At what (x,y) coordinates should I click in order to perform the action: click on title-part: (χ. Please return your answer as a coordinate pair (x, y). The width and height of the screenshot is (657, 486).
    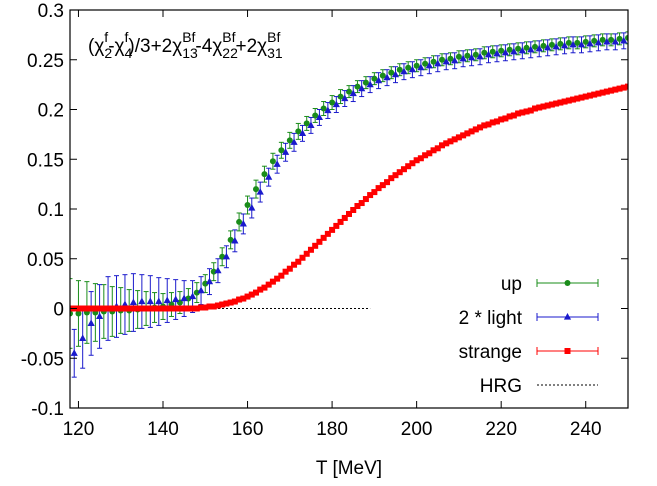
    Looking at the image, I should click on (96, 46).